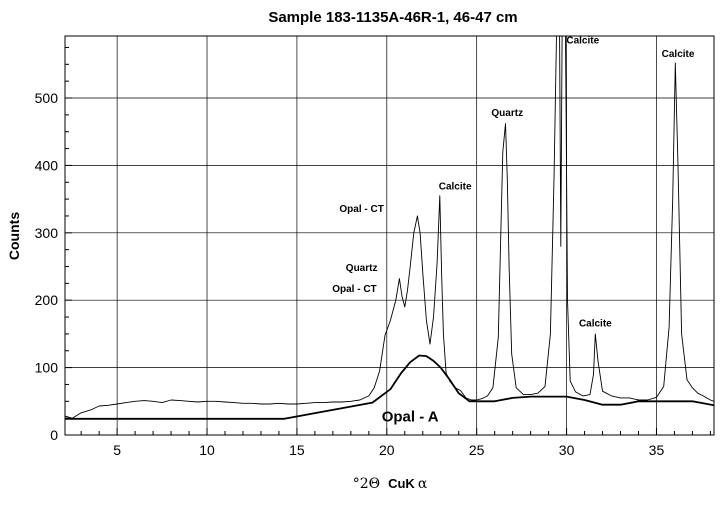 The width and height of the screenshot is (727, 509). I want to click on x-axis-label-cuk: CuK, so click(401, 483).